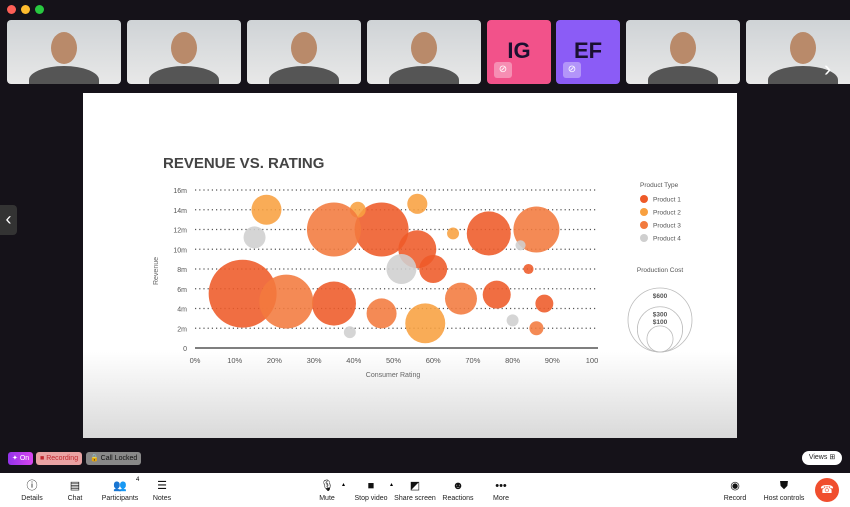  I want to click on chart-title: REVENUE VS. RATING, so click(243, 163).